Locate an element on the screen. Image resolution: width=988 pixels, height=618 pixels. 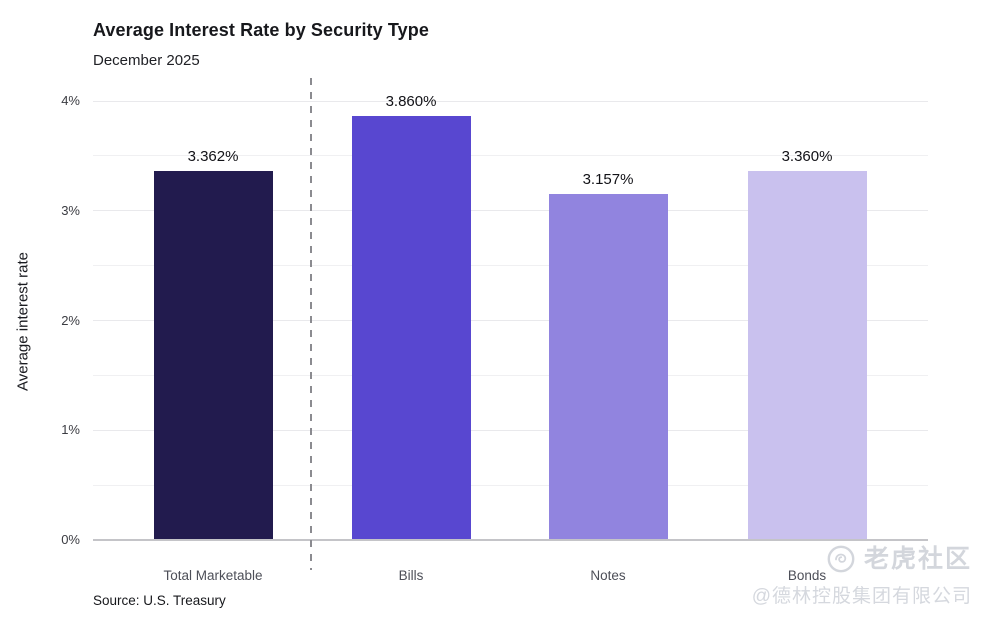
bar-bills is located at coordinates (411, 328).